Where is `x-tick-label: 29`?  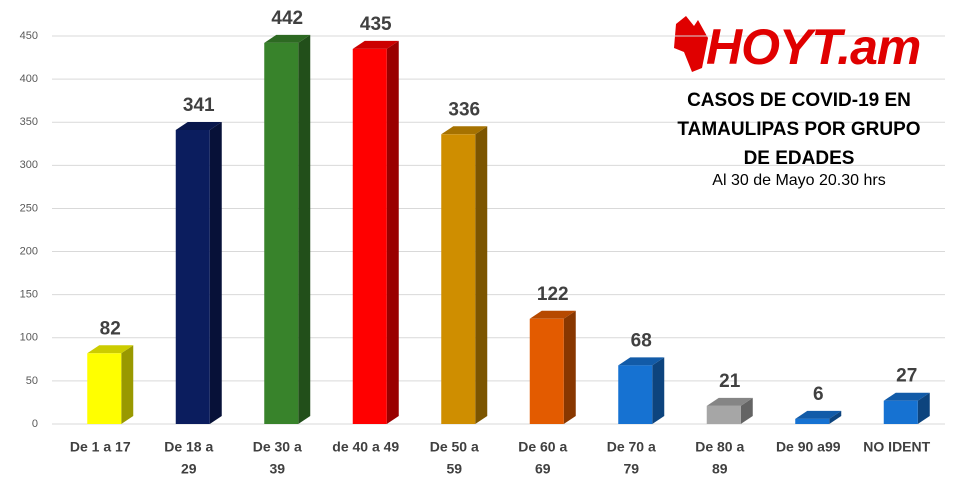
x-tick-label: 29 is located at coordinates (189, 469).